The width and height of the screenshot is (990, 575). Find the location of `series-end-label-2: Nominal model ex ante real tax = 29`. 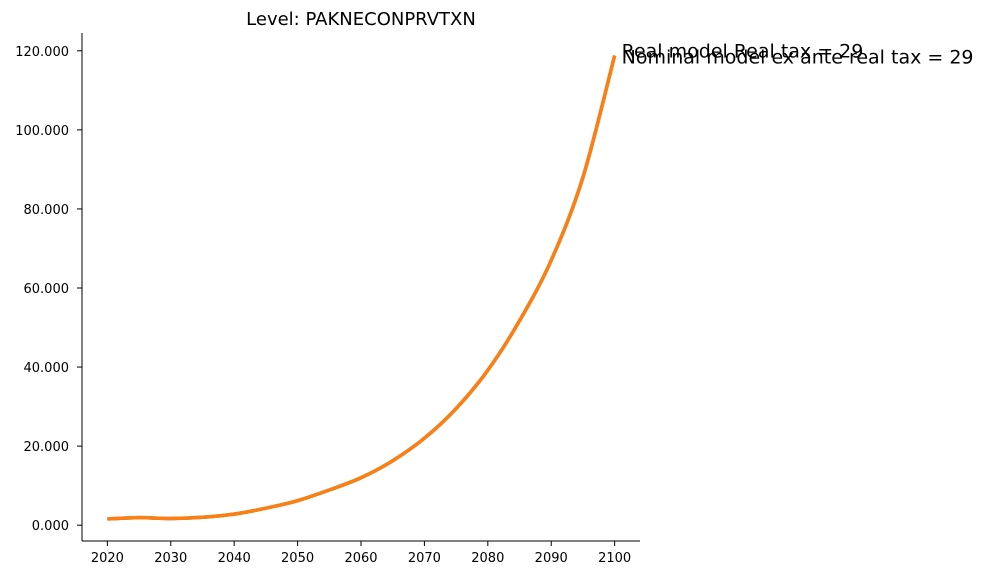

series-end-label-2: Nominal model ex ante real tax = 29 is located at coordinates (798, 58).